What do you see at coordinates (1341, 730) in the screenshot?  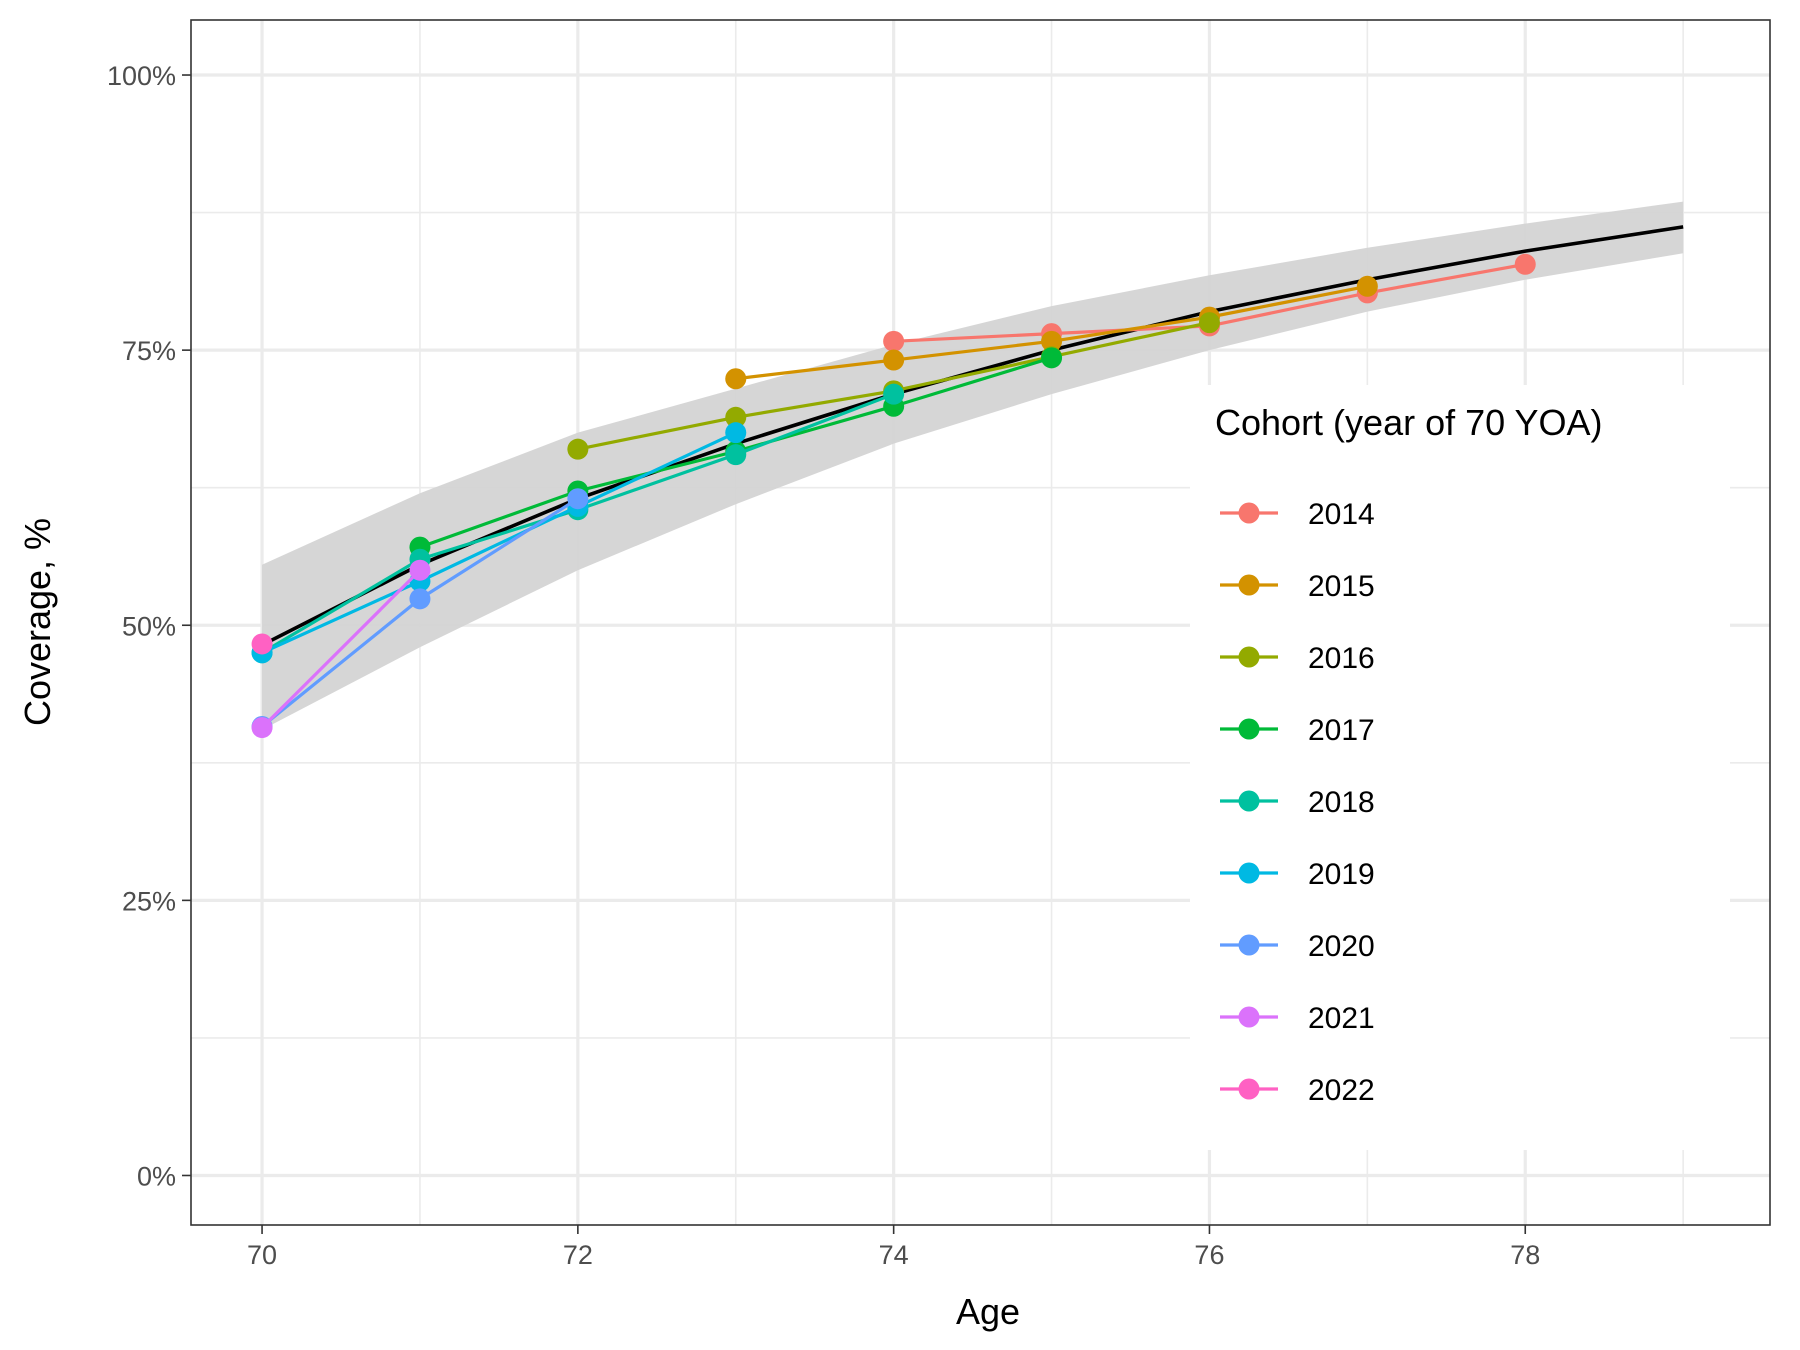 I see `legend-label: 2017` at bounding box center [1341, 730].